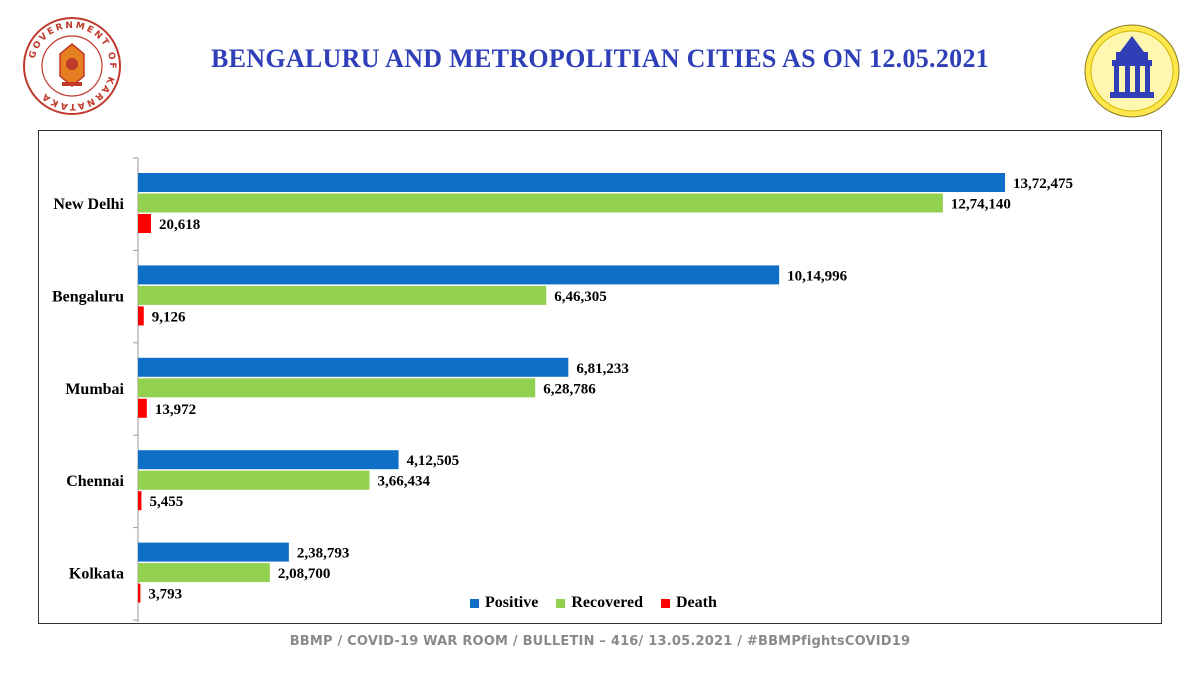 The height and width of the screenshot is (675, 1200). Describe the element at coordinates (165, 595) in the screenshot. I see `data-label-death: 3,793` at that location.